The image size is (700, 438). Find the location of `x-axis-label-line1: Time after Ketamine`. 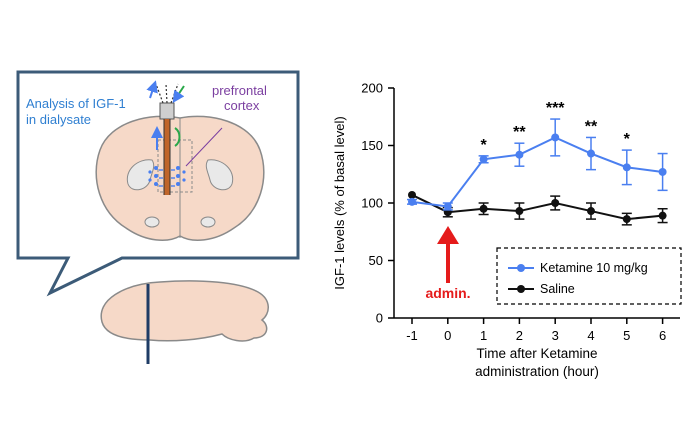

x-axis-label-line1: Time after Ketamine is located at coordinates (536, 353).